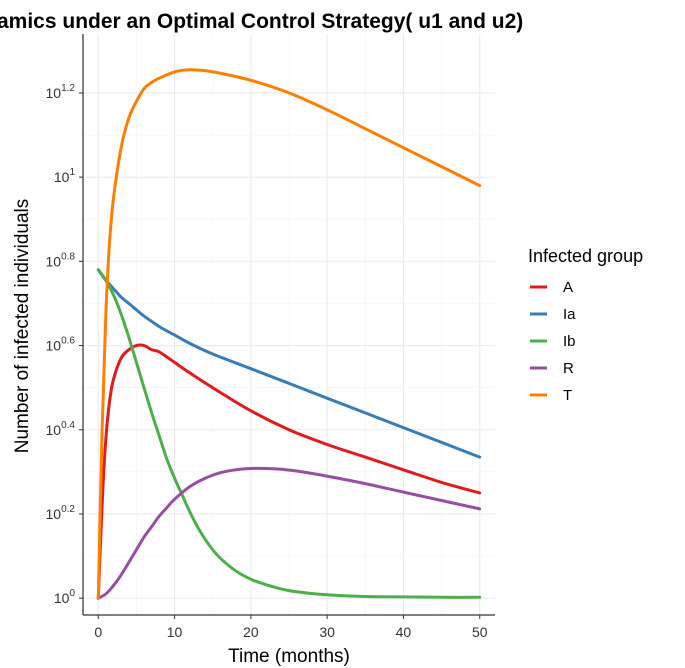 The image size is (685, 668). What do you see at coordinates (251, 632) in the screenshot?
I see `x-tick-label: 20` at bounding box center [251, 632].